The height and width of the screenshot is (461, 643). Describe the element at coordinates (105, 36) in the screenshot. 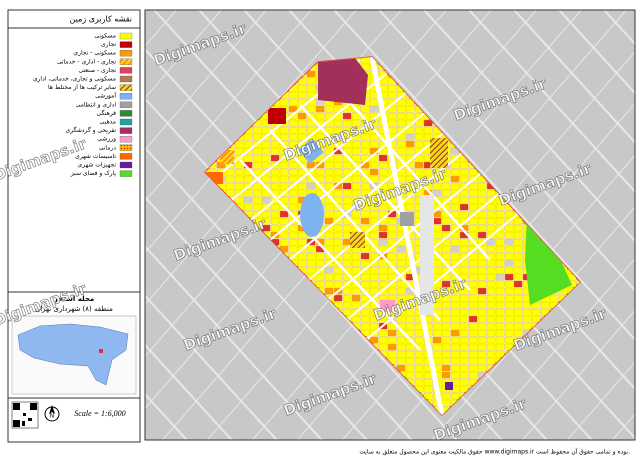

I see `legend-label: مسکونی` at that location.